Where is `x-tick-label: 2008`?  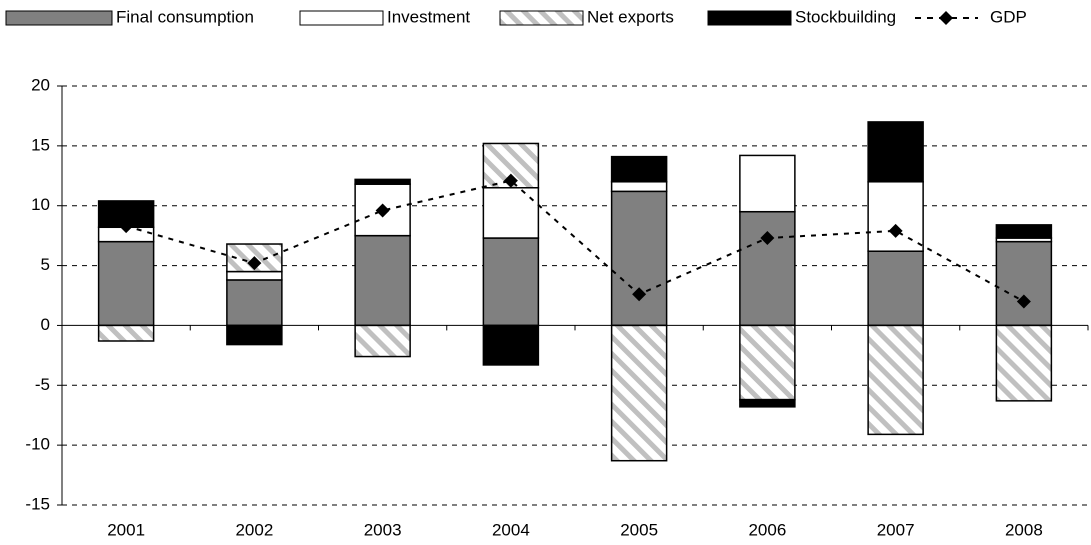 x-tick-label: 2008 is located at coordinates (1024, 529).